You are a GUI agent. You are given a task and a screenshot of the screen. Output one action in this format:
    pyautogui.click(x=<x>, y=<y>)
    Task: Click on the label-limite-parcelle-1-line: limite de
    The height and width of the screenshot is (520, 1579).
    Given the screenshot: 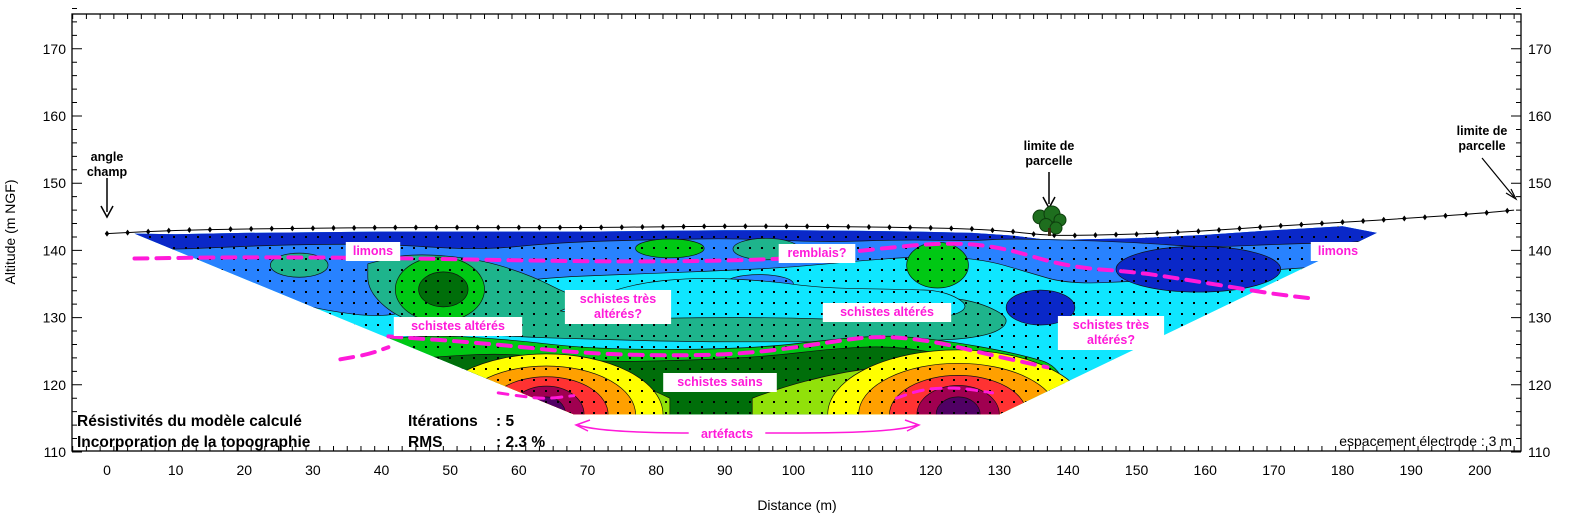 What is the action you would take?
    pyautogui.click(x=1049, y=146)
    